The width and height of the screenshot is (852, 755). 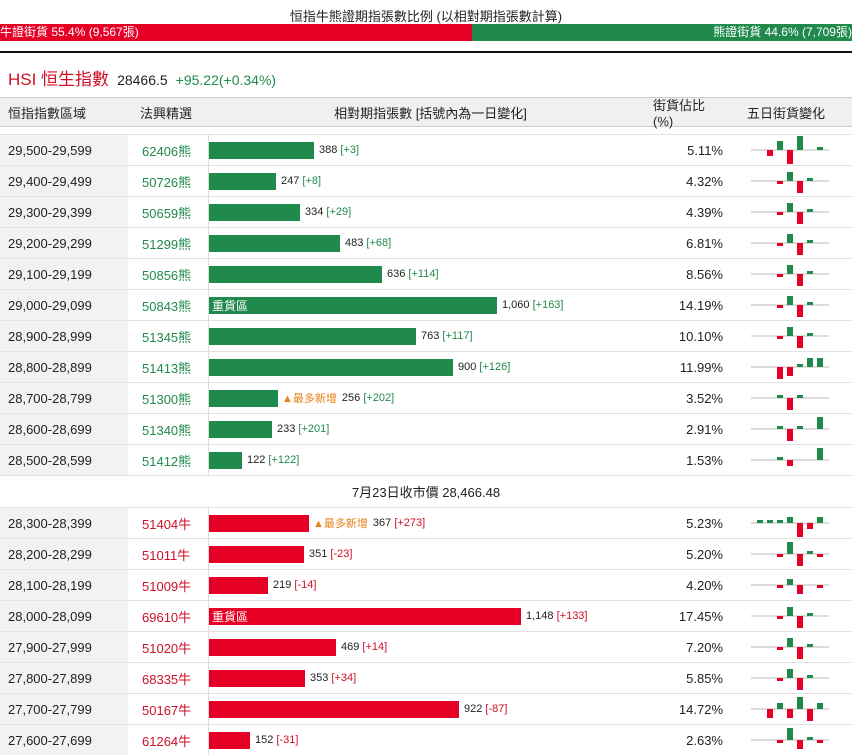 What do you see at coordinates (167, 182) in the screenshot?
I see `product-code-link: 50726熊` at bounding box center [167, 182].